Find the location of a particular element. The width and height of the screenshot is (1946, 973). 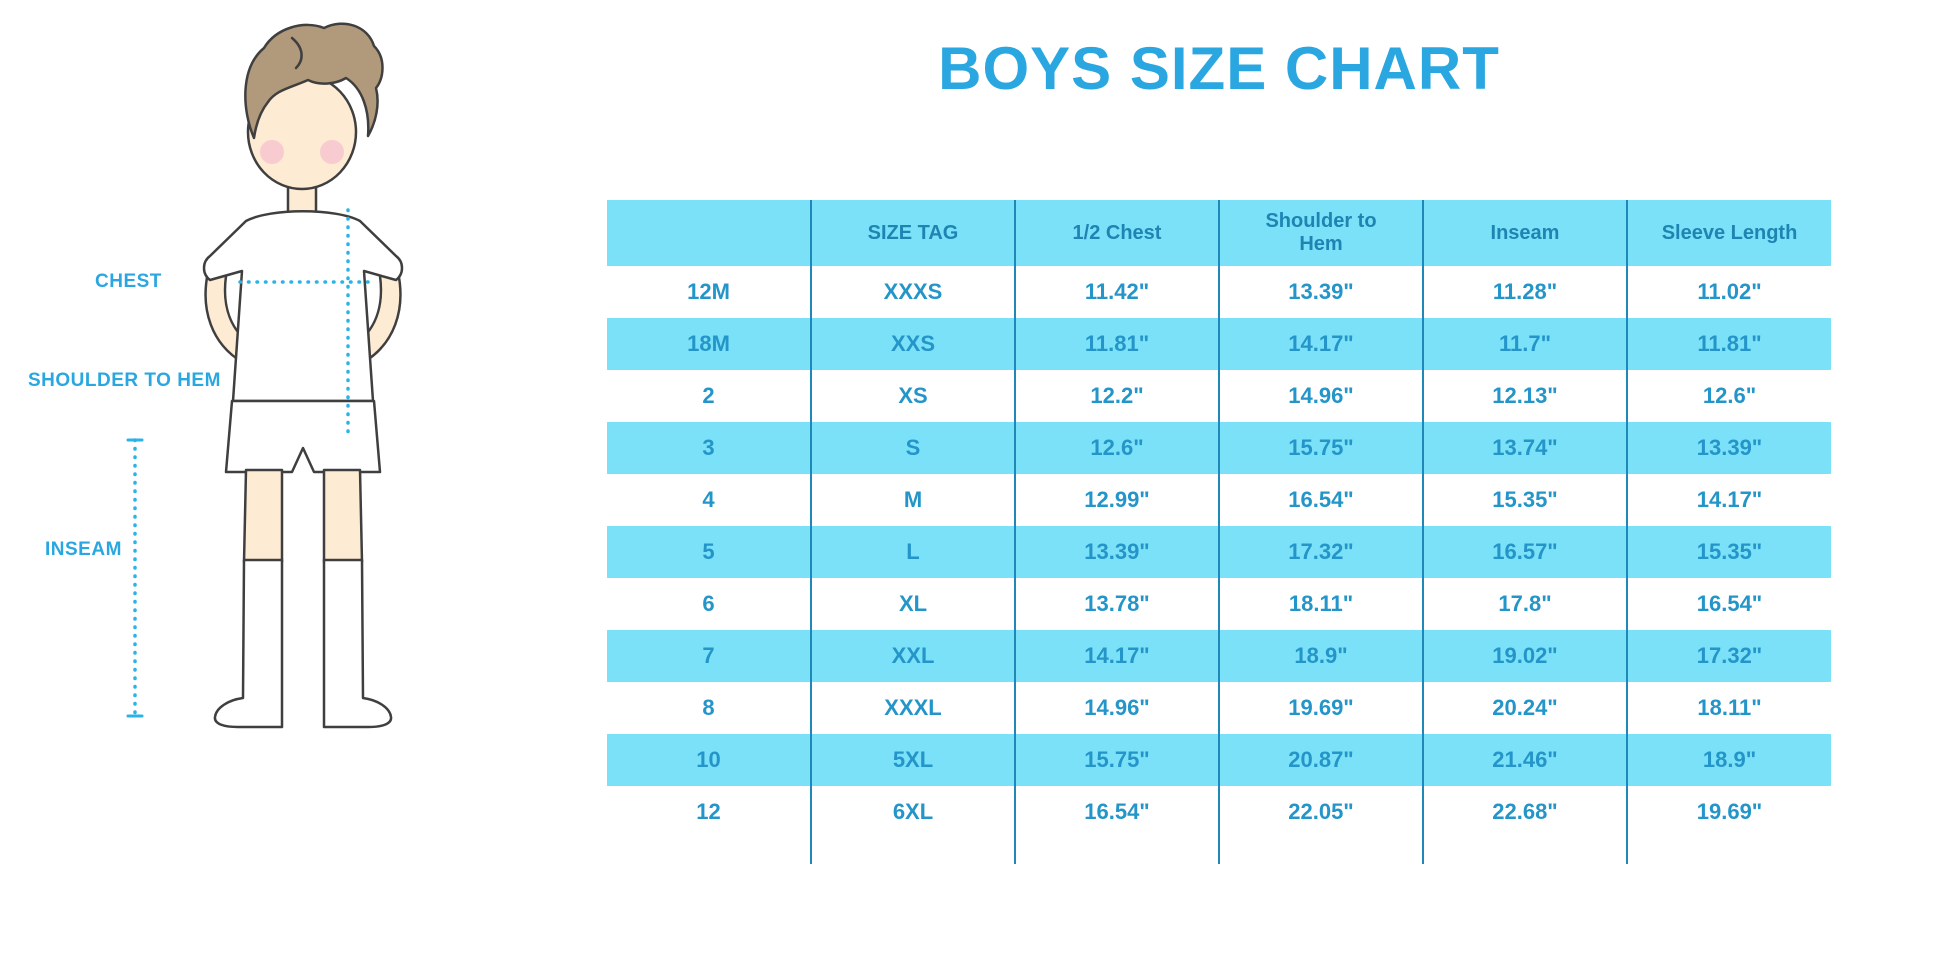

table-cell: 12.13" is located at coordinates (1524, 396).